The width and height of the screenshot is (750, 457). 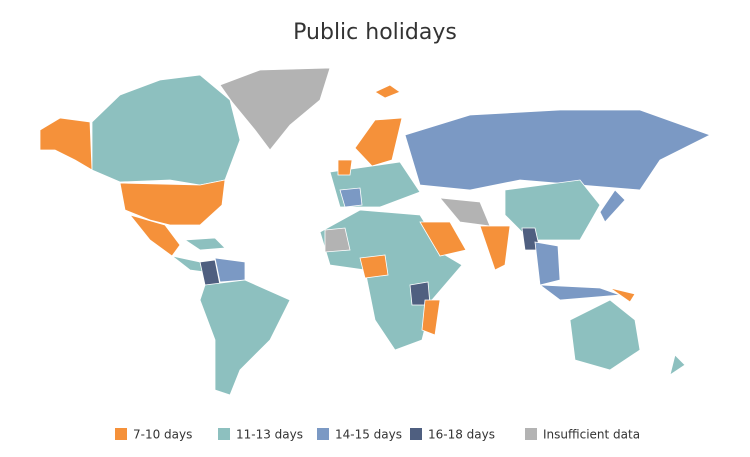 What do you see at coordinates (461, 435) in the screenshot?
I see `legend-label: 16-18 days` at bounding box center [461, 435].